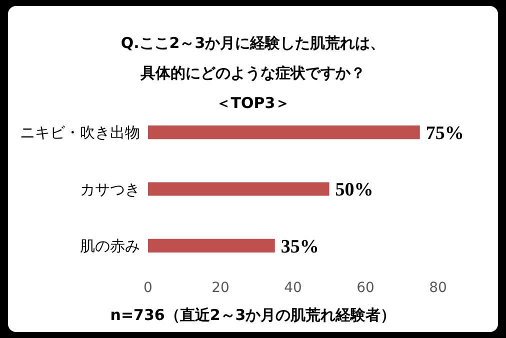 The width and height of the screenshot is (506, 338). Describe the element at coordinates (221, 288) in the screenshot. I see `x-tick-label: 20` at that location.